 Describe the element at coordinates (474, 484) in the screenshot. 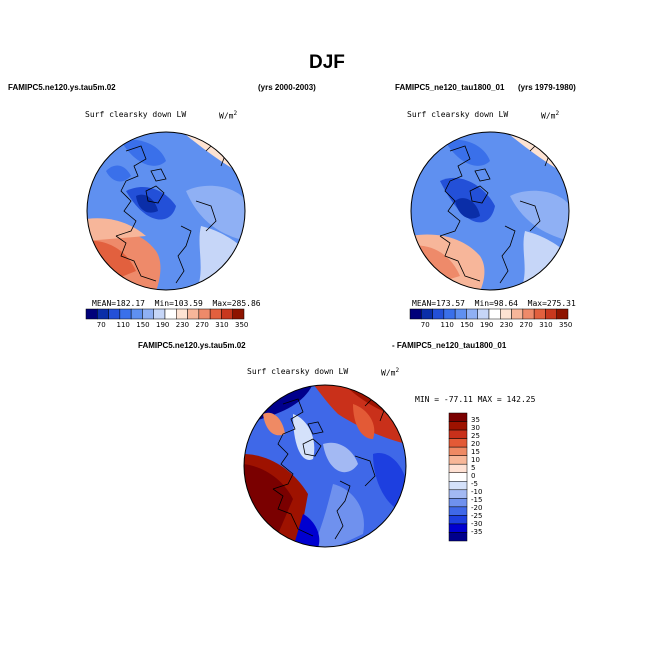

I see `colorbar-tick-label: -5` at that location.